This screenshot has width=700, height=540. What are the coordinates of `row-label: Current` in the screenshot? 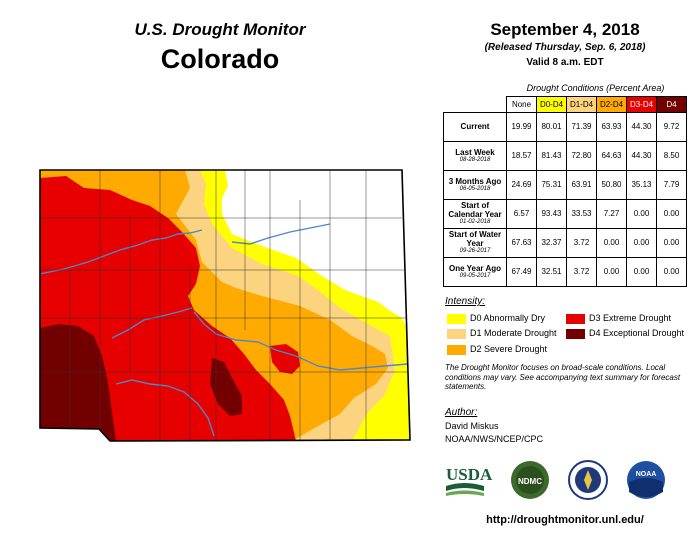 It's located at (475, 126).